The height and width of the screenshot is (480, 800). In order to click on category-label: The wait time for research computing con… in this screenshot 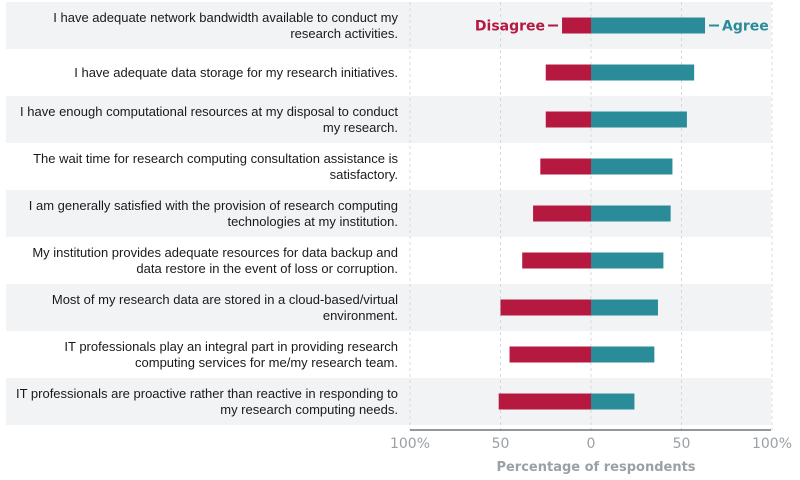, I will do `click(215, 166)`.